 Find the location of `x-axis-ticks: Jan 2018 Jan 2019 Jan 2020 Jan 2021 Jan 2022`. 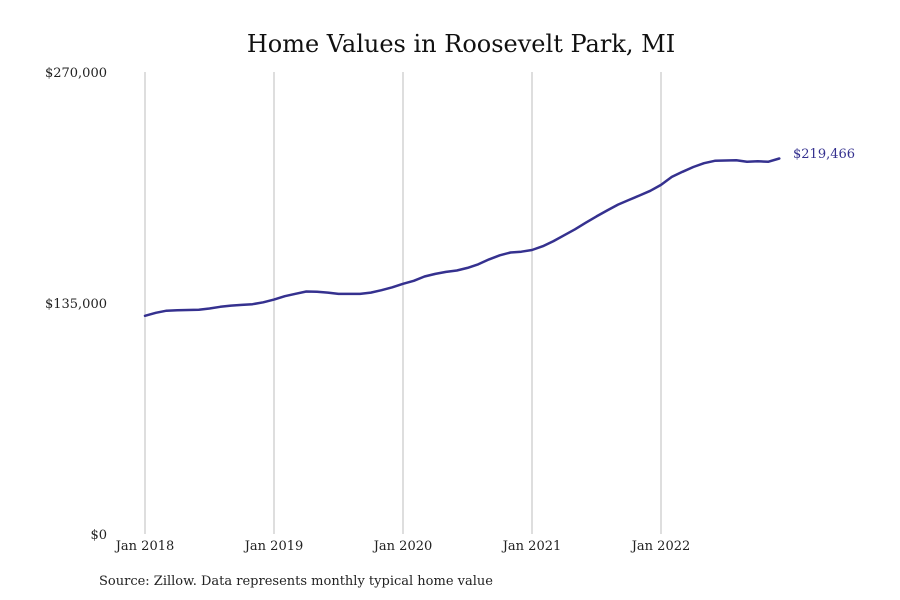

x-axis-ticks: Jan 2018 Jan 2019 Jan 2020 Jan 2021 Jan 2022 is located at coordinates (402, 546).